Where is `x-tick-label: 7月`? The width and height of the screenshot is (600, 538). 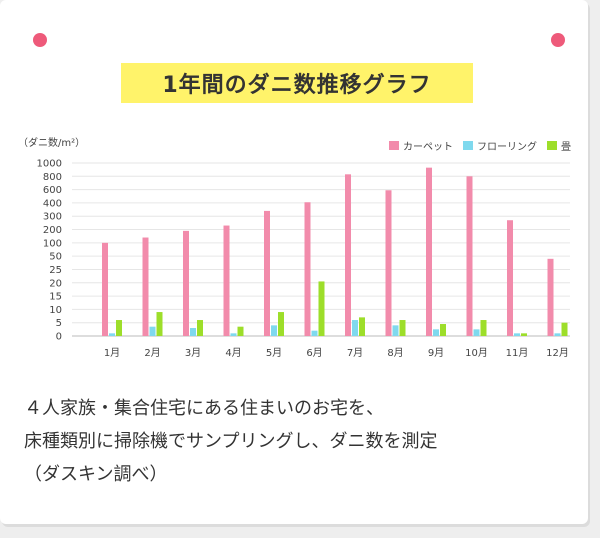 x-tick-label: 7月 is located at coordinates (355, 353).